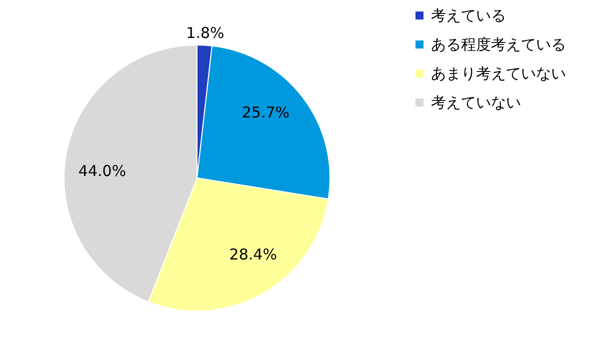 This screenshot has height=356, width=592. Describe the element at coordinates (498, 73) in the screenshot. I see `legend-label: あまり考えていない` at that location.